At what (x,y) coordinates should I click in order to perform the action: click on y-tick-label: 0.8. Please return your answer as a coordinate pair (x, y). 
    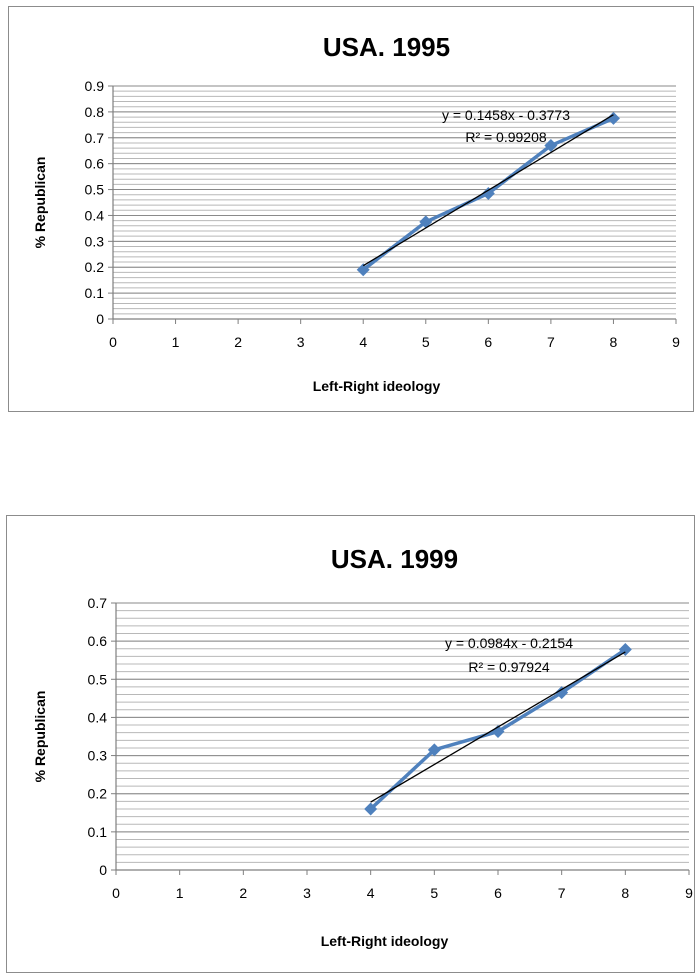
    Looking at the image, I should click on (95, 112).